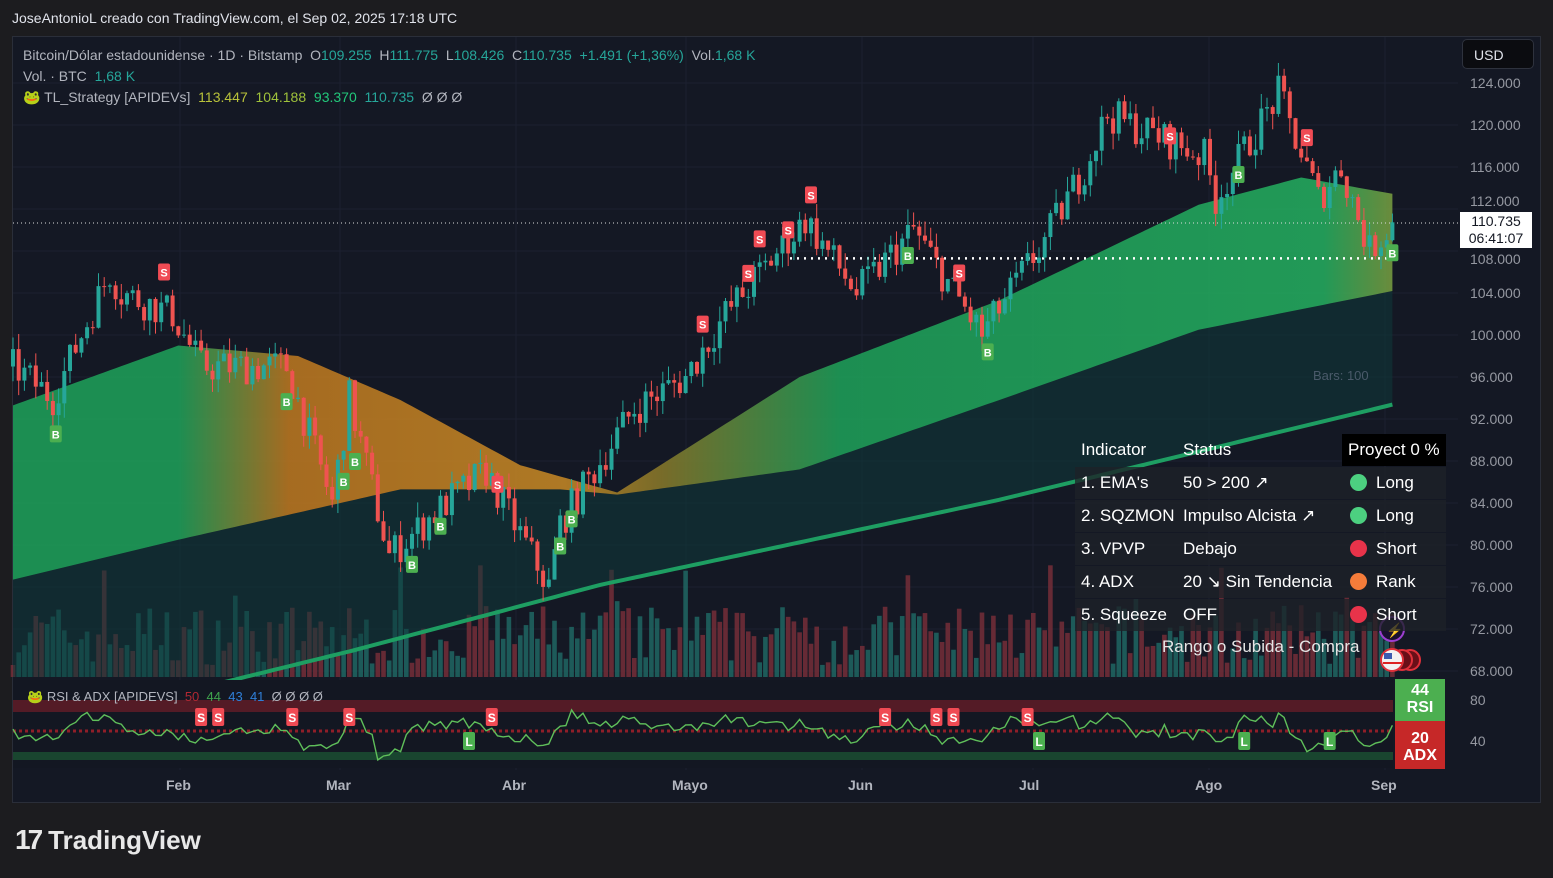 The width and height of the screenshot is (1553, 878). I want to click on rsi-overbought-band, so click(703, 706).